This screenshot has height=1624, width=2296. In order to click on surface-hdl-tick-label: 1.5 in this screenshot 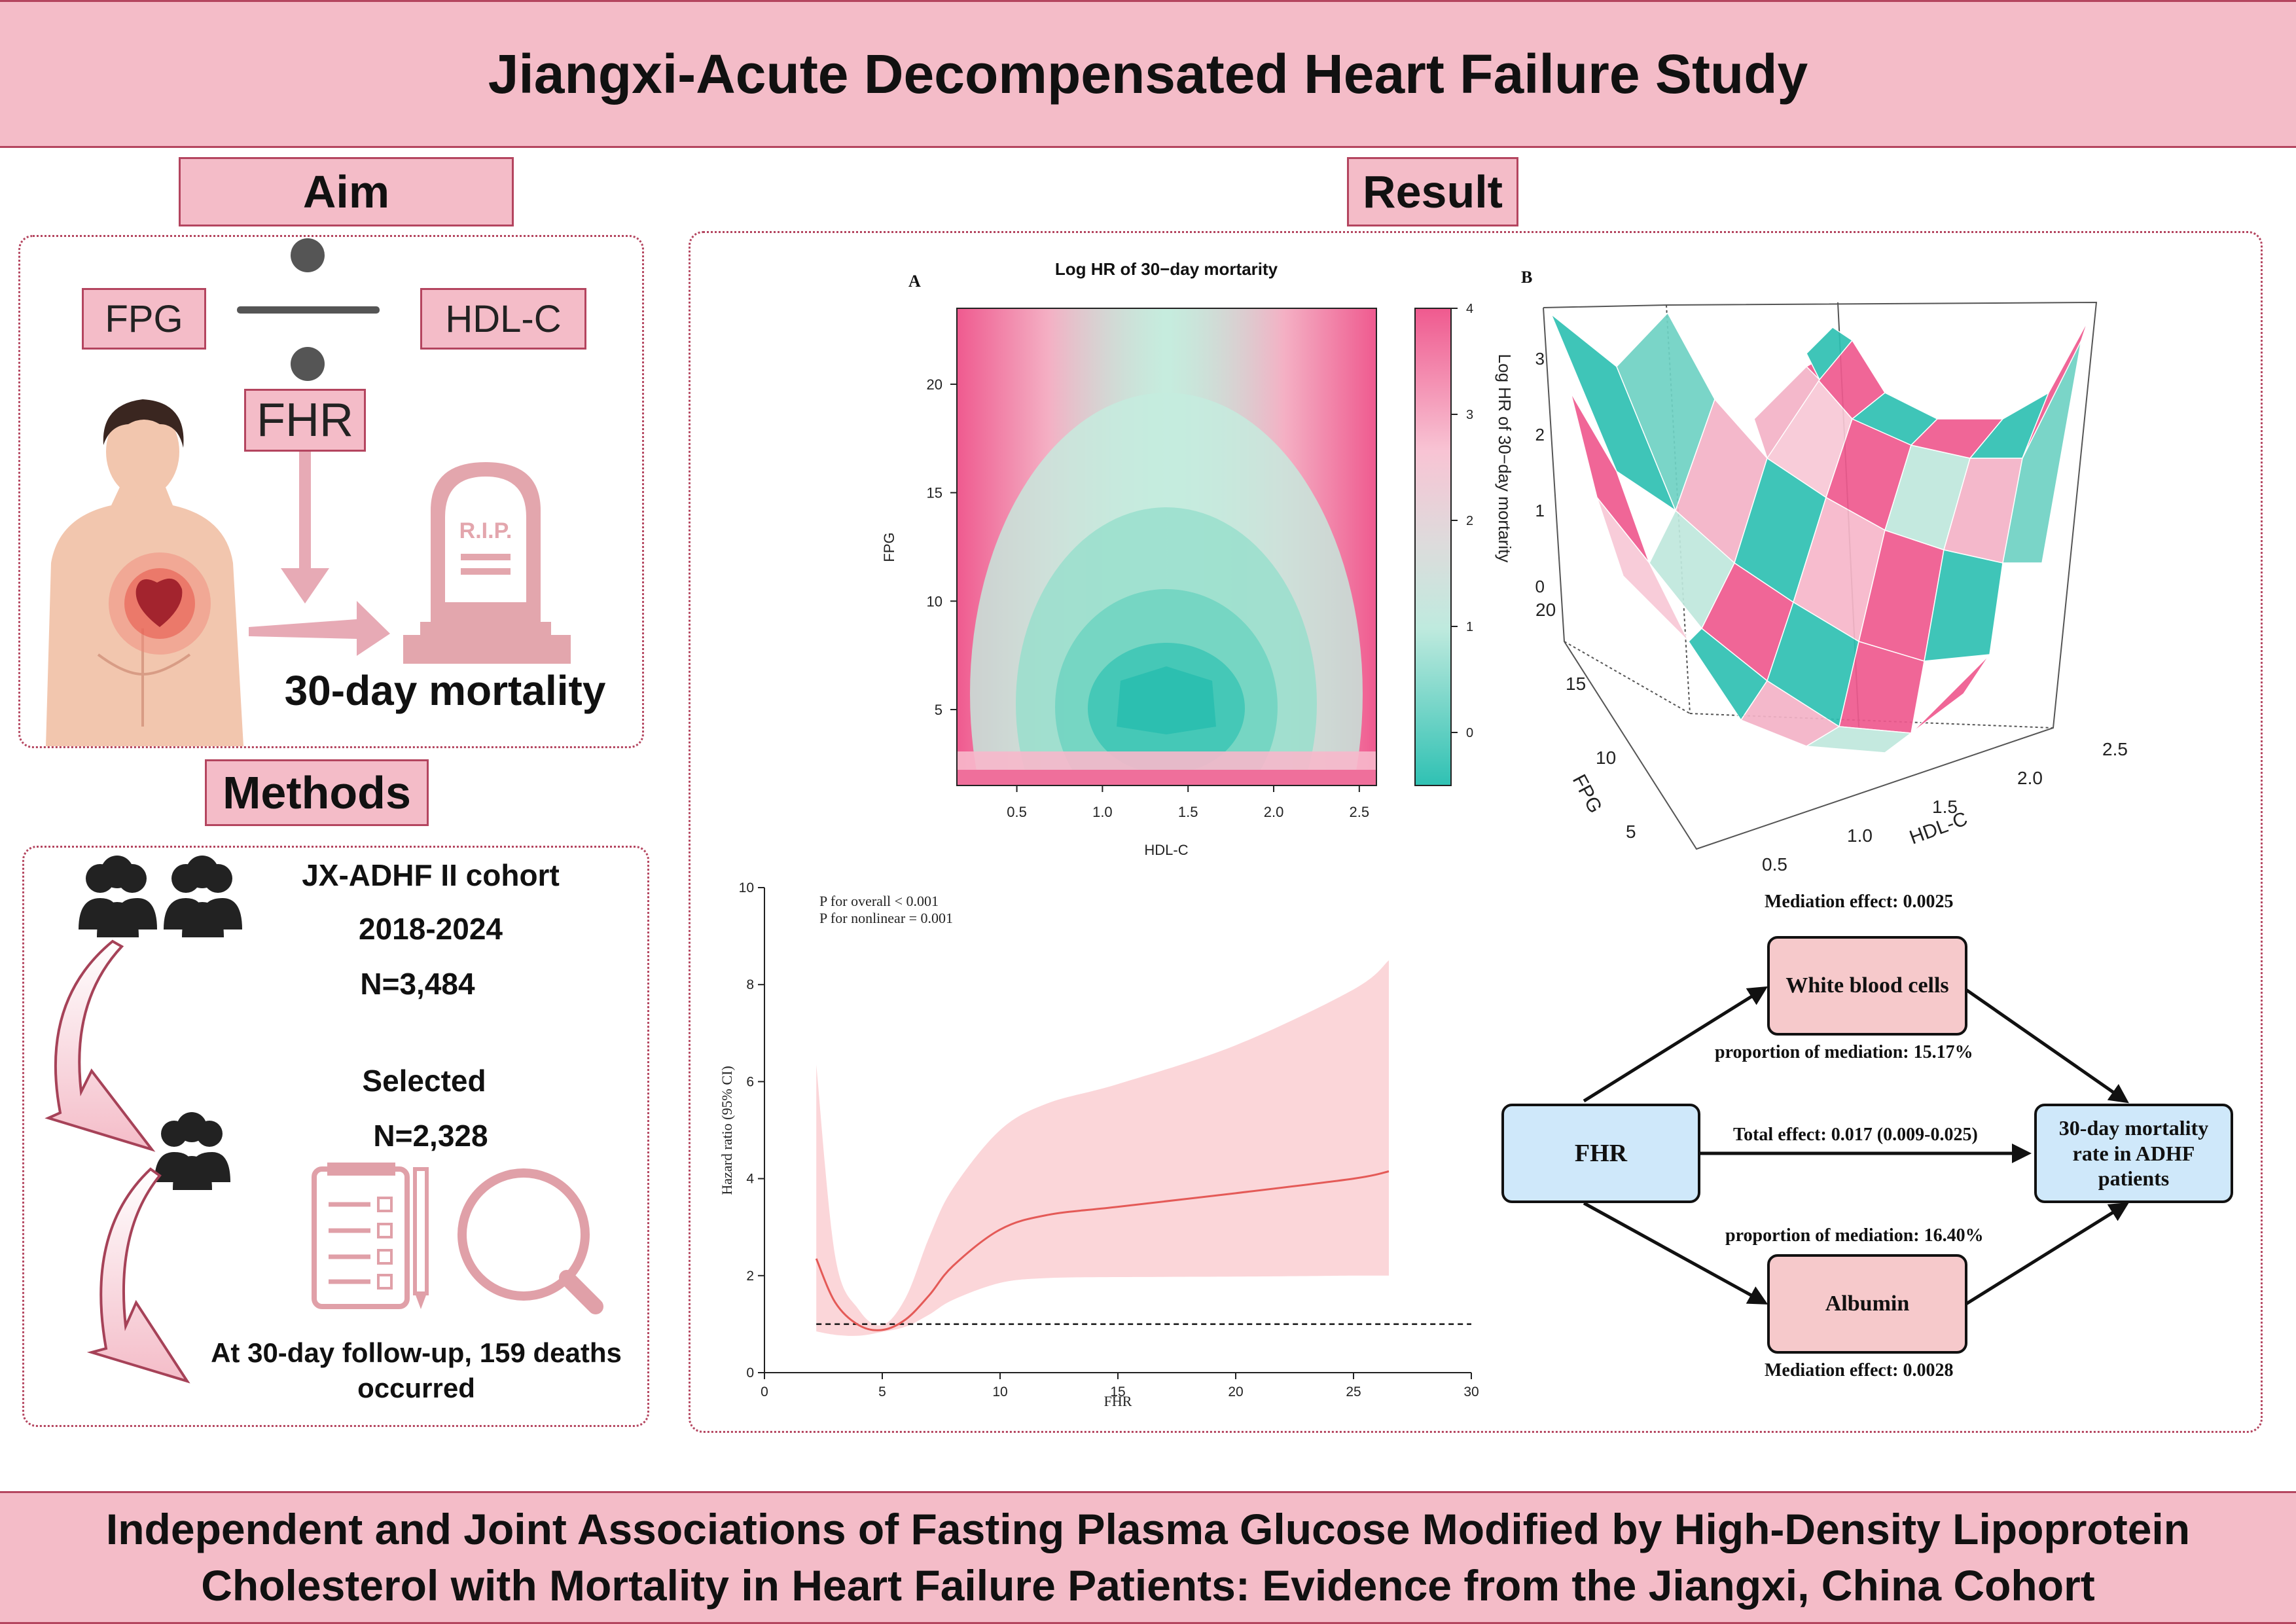, I will do `click(1945, 807)`.